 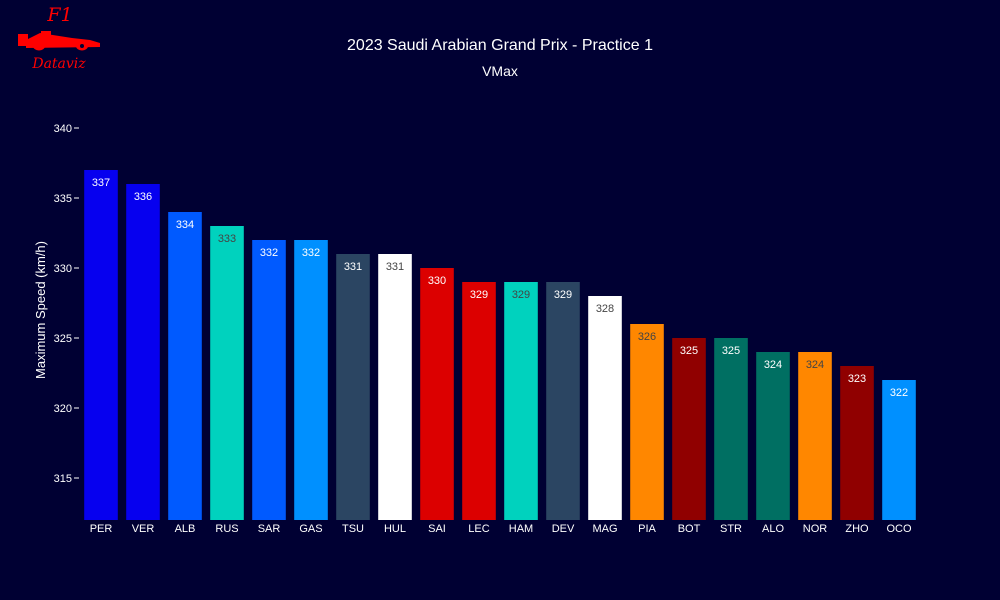 I want to click on bar-str, so click(x=731, y=429).